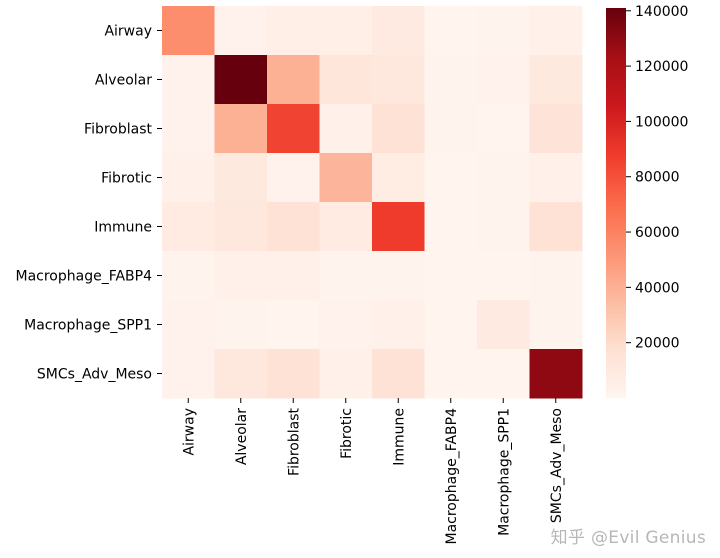 Image resolution: width=720 pixels, height=558 pixels. Describe the element at coordinates (661, 122) in the screenshot. I see `colorbar-tick-label: 100000` at that location.